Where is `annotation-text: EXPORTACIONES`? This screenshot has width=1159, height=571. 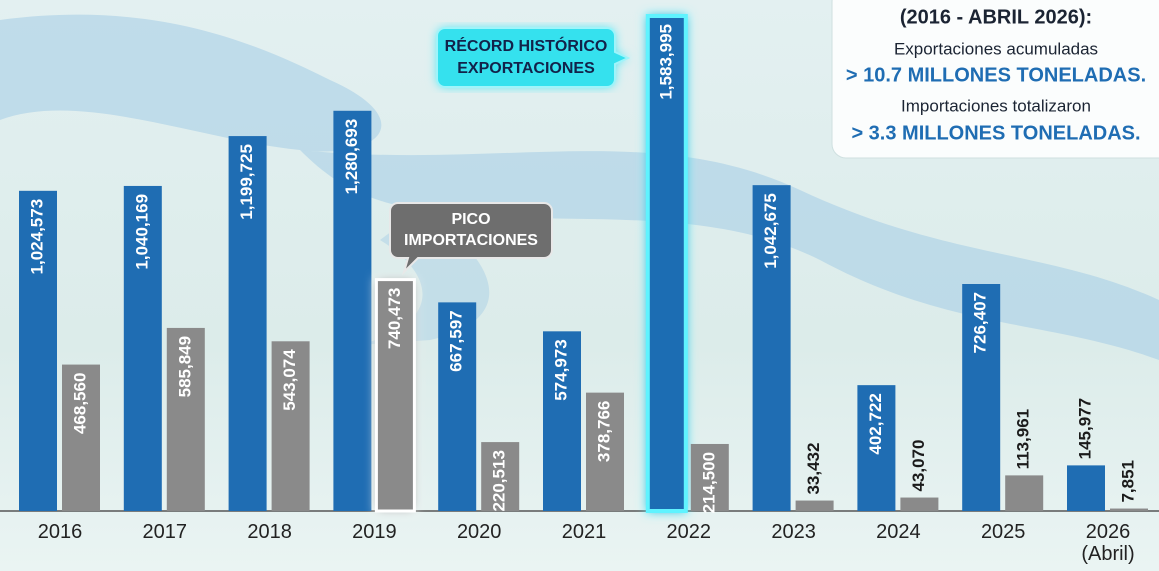
annotation-text: EXPORTACIONES is located at coordinates (526, 68).